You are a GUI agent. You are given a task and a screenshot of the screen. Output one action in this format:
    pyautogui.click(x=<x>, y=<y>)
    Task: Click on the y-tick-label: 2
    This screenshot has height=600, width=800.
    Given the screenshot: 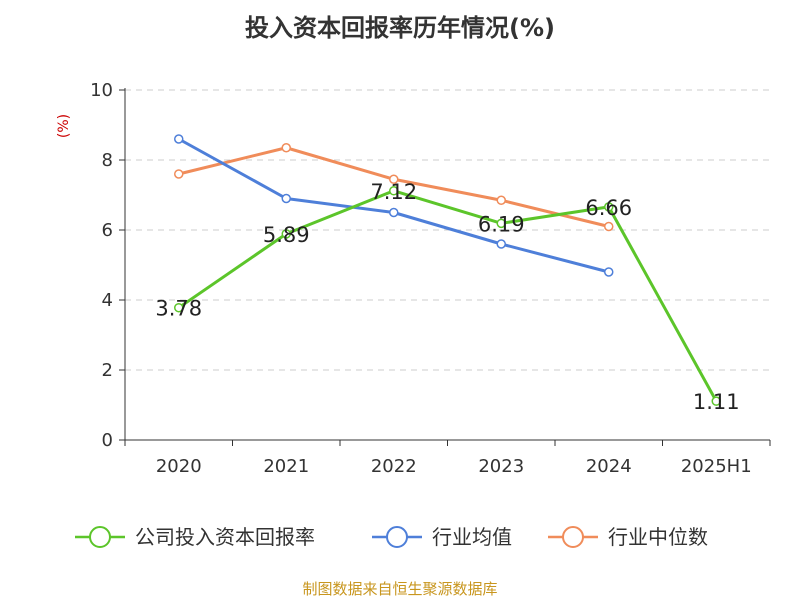 What is the action you would take?
    pyautogui.click(x=107, y=370)
    